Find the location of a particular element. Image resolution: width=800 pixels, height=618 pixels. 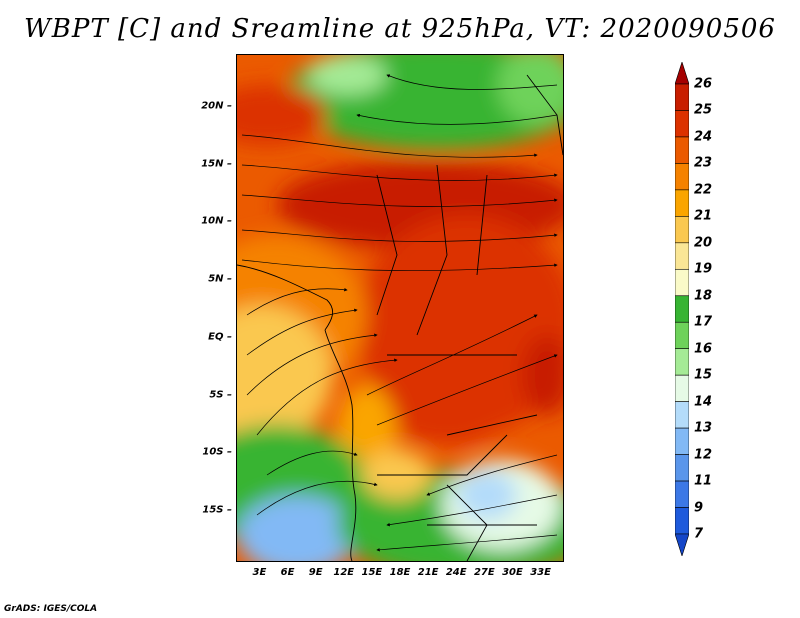

credit-text: GrADS: IGES/COLA is located at coordinates (51, 609).